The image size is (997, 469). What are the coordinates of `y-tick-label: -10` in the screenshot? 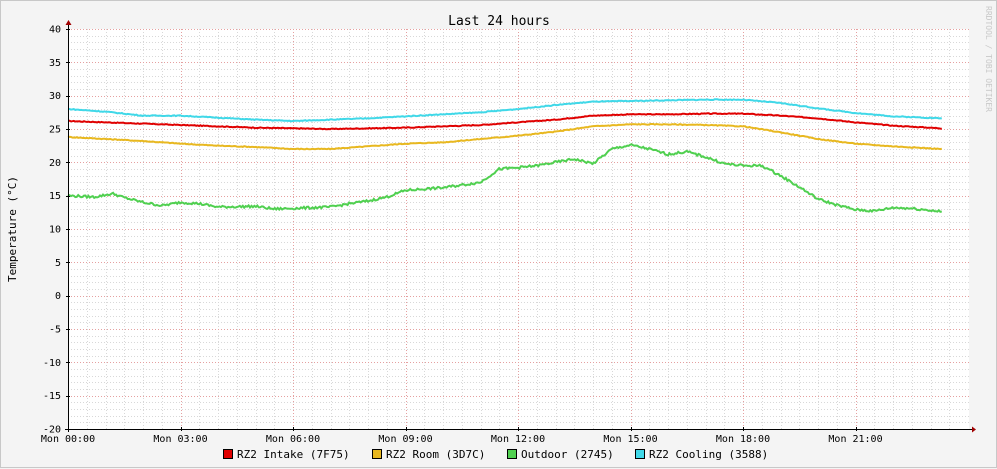 It's located at (52, 363).